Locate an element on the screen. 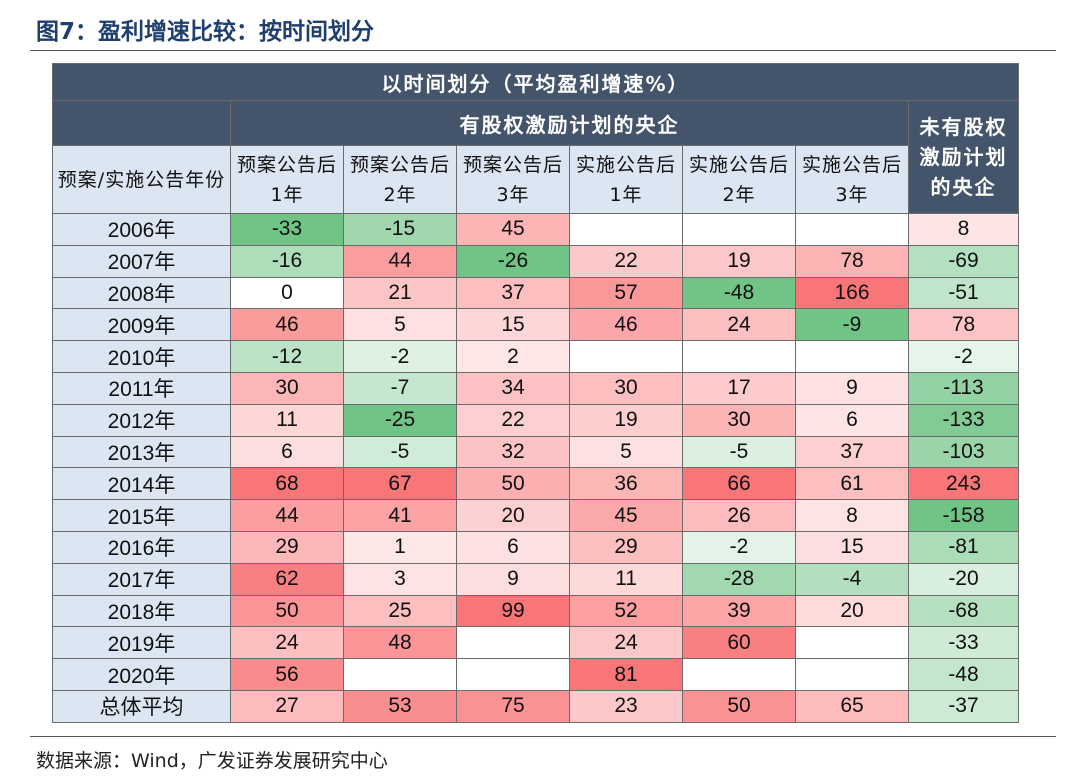 The width and height of the screenshot is (1066, 778). value-cell: 45 is located at coordinates (626, 515).